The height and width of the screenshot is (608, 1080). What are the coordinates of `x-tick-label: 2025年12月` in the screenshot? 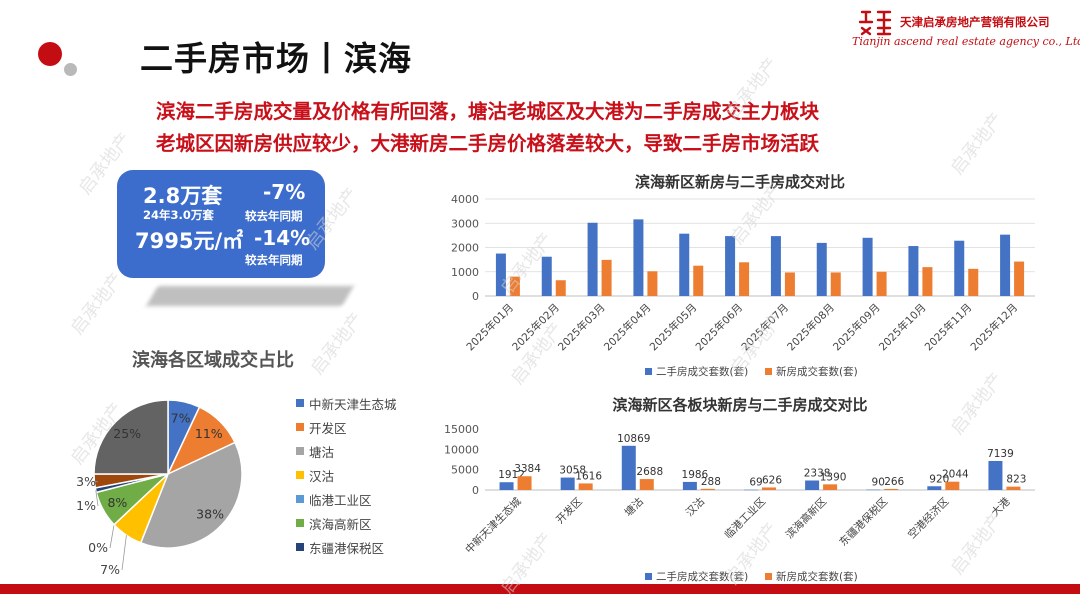 It's located at (994, 327).